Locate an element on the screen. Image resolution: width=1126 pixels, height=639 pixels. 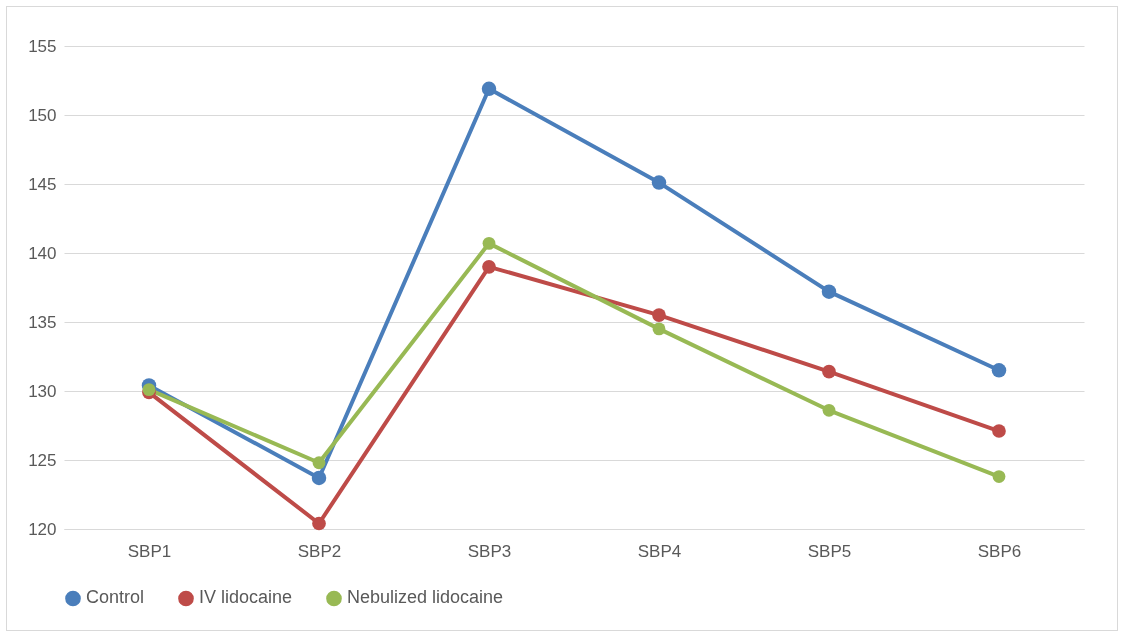
x-tick-label: SBP4 is located at coordinates (659, 551).